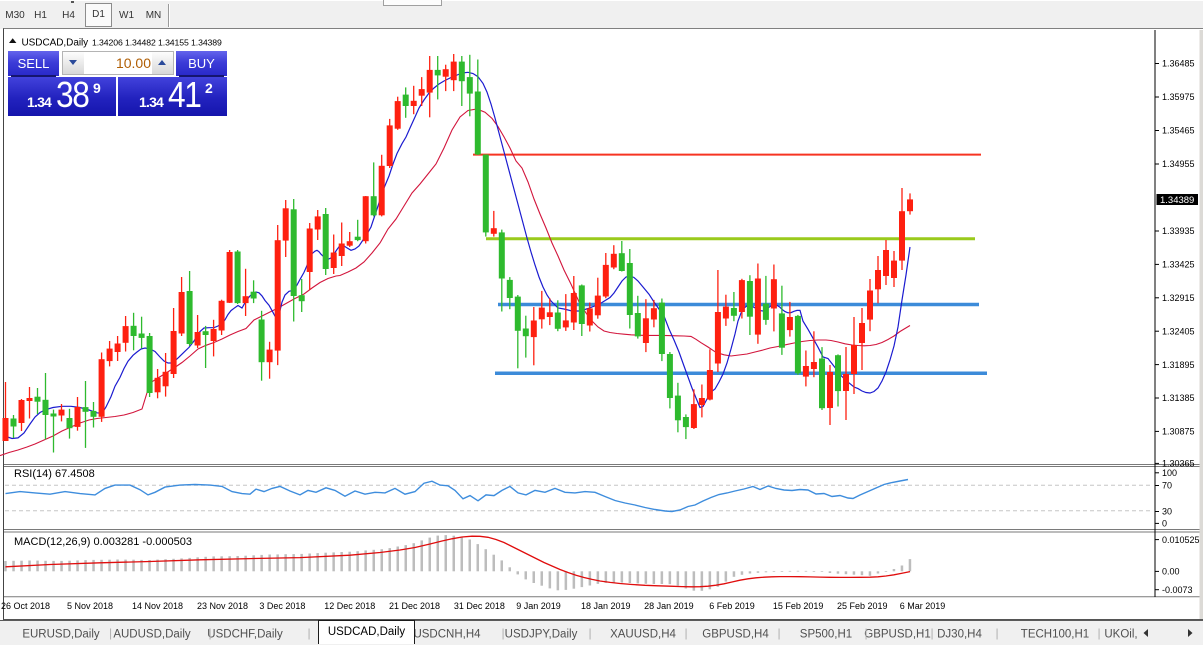  I want to click on svg-text: 70, so click(1167, 486).